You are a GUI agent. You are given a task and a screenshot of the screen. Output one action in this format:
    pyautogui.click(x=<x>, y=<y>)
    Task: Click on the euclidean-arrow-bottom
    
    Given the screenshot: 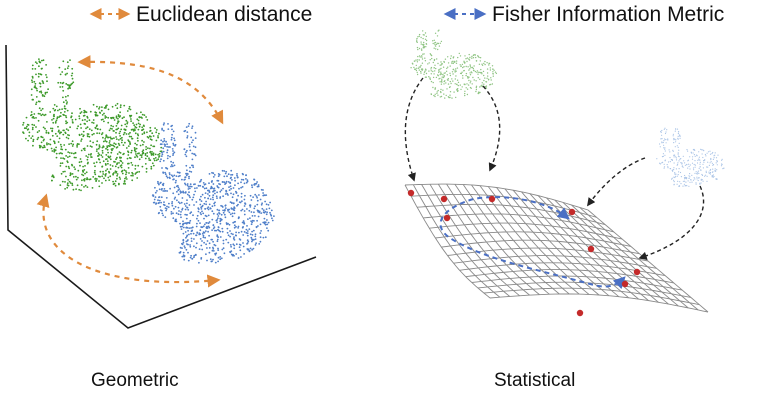 What is the action you would take?
    pyautogui.click(x=128, y=240)
    